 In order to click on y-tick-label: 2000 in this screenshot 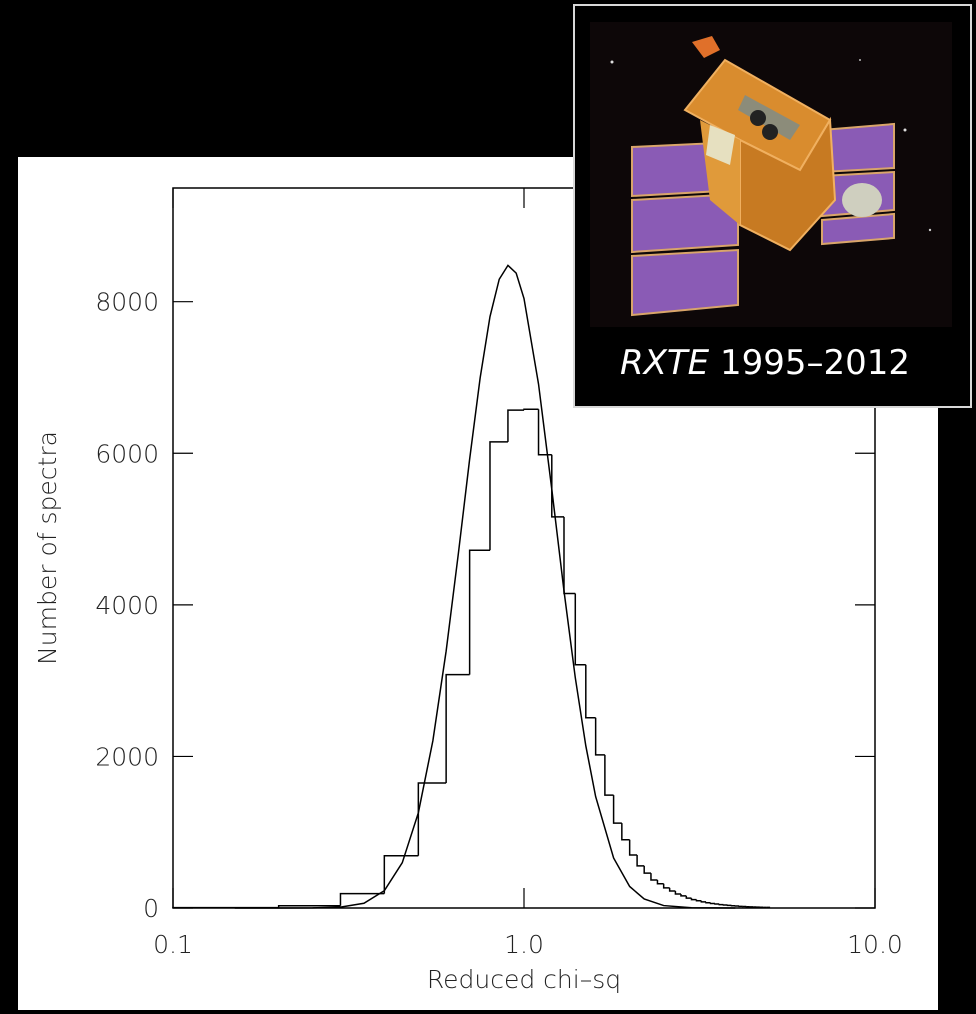, I will do `click(127, 756)`.